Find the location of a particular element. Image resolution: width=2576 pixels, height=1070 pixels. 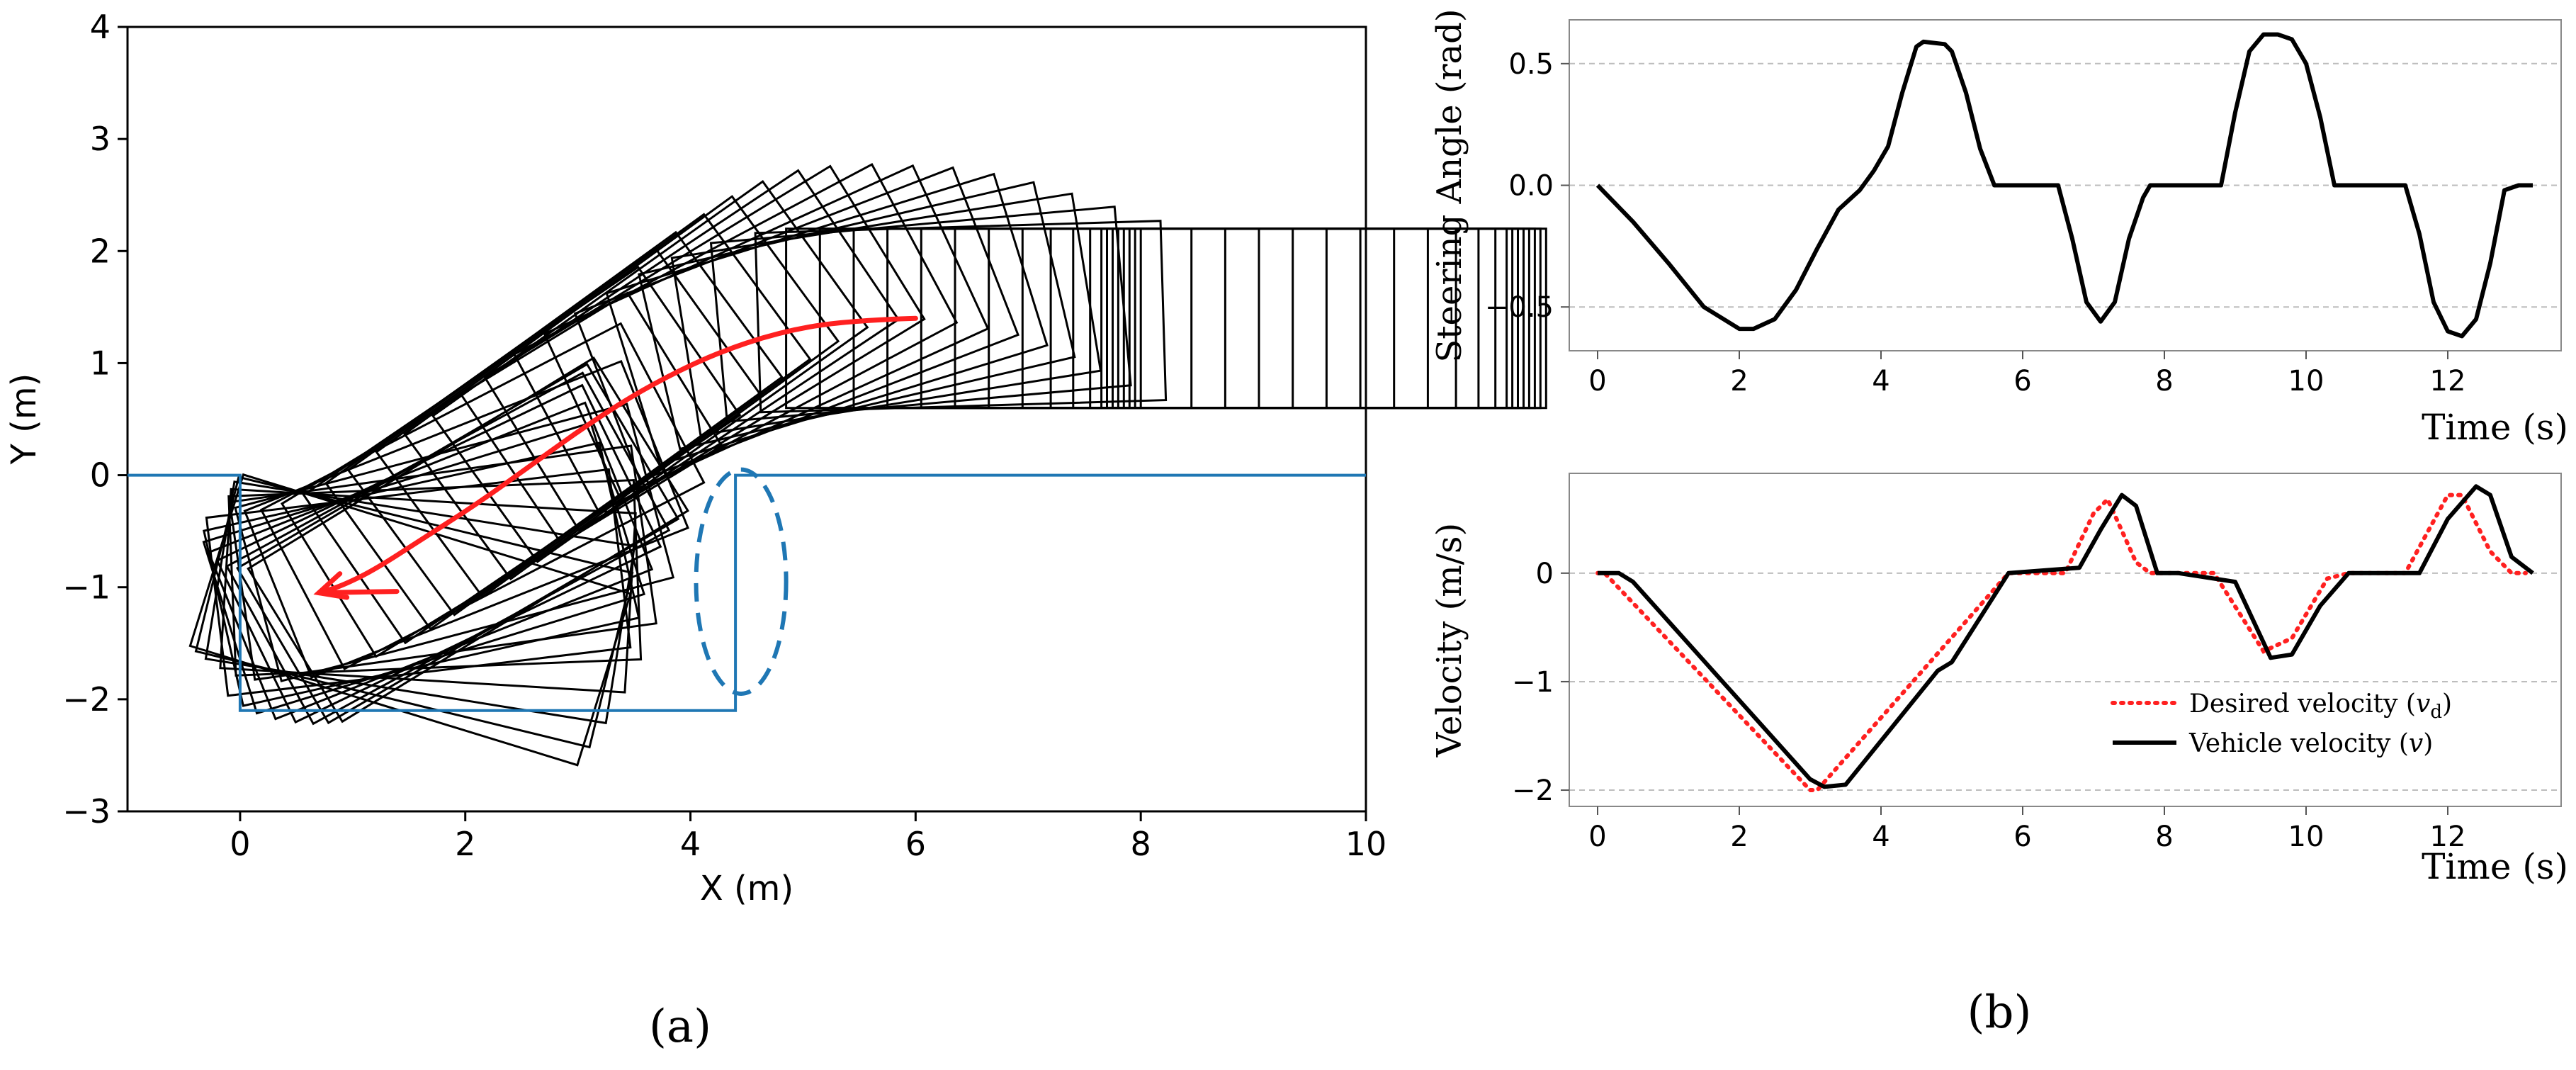

legend-vehicle-label: Vehicle velocity (v) is located at coordinates (2310, 743).